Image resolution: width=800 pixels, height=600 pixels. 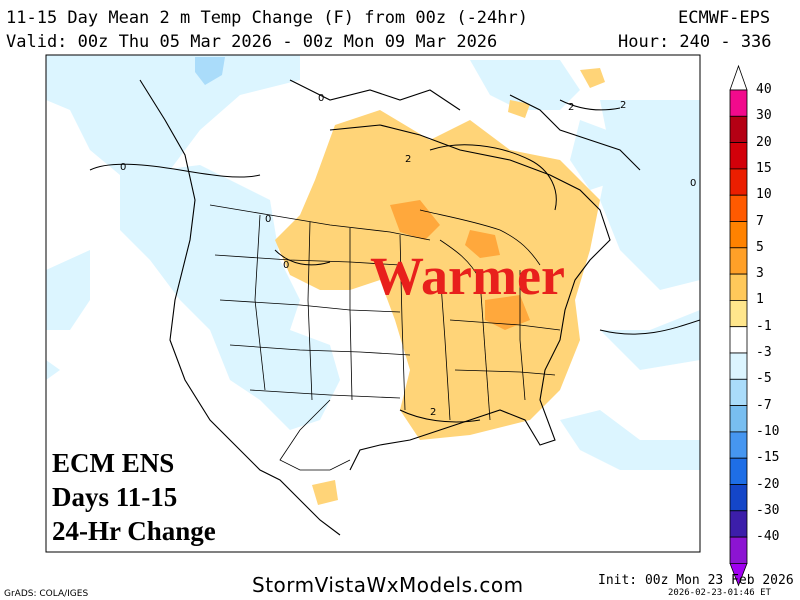 I want to click on colorbar-tick-label: -20, so click(x=768, y=484).